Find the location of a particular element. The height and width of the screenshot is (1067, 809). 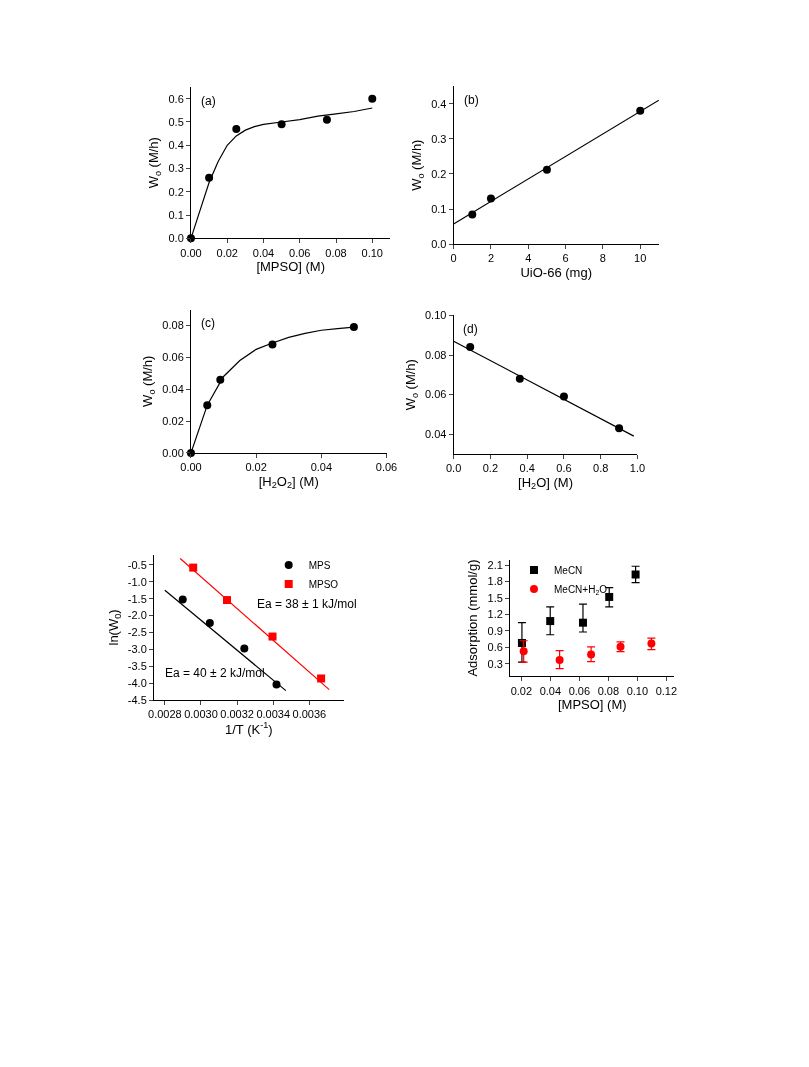

x-tick-label: 0.0032 is located at coordinates (237, 714).